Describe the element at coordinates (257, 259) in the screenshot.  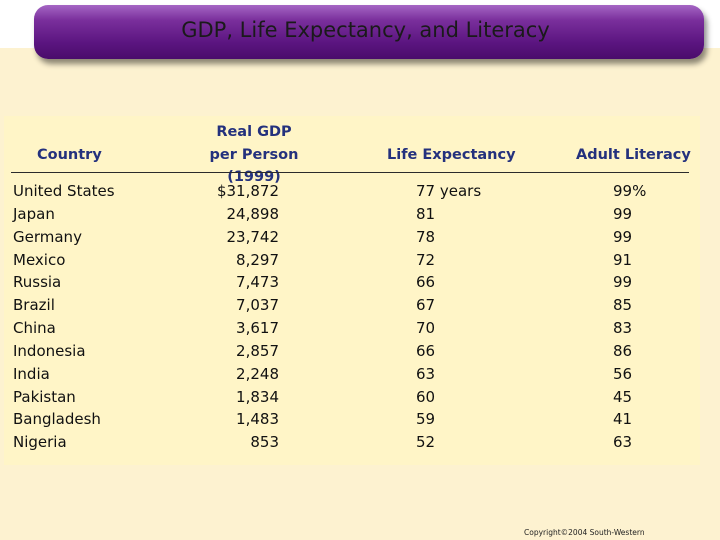
I see `gdp-cell: 8,297` at that location.